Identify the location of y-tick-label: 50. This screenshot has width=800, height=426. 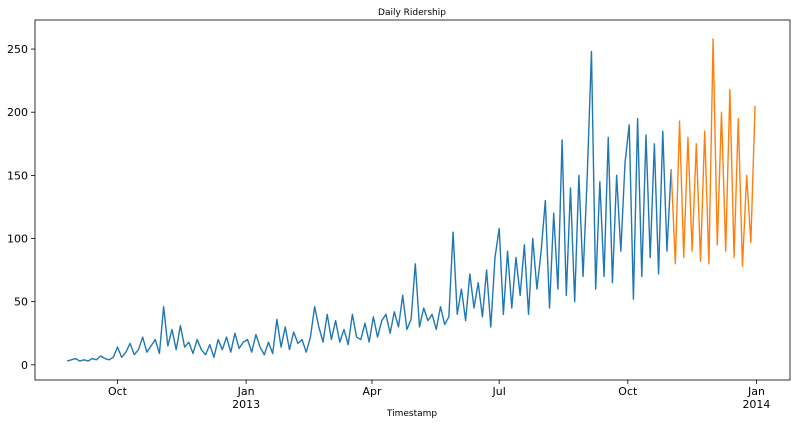
(21, 302).